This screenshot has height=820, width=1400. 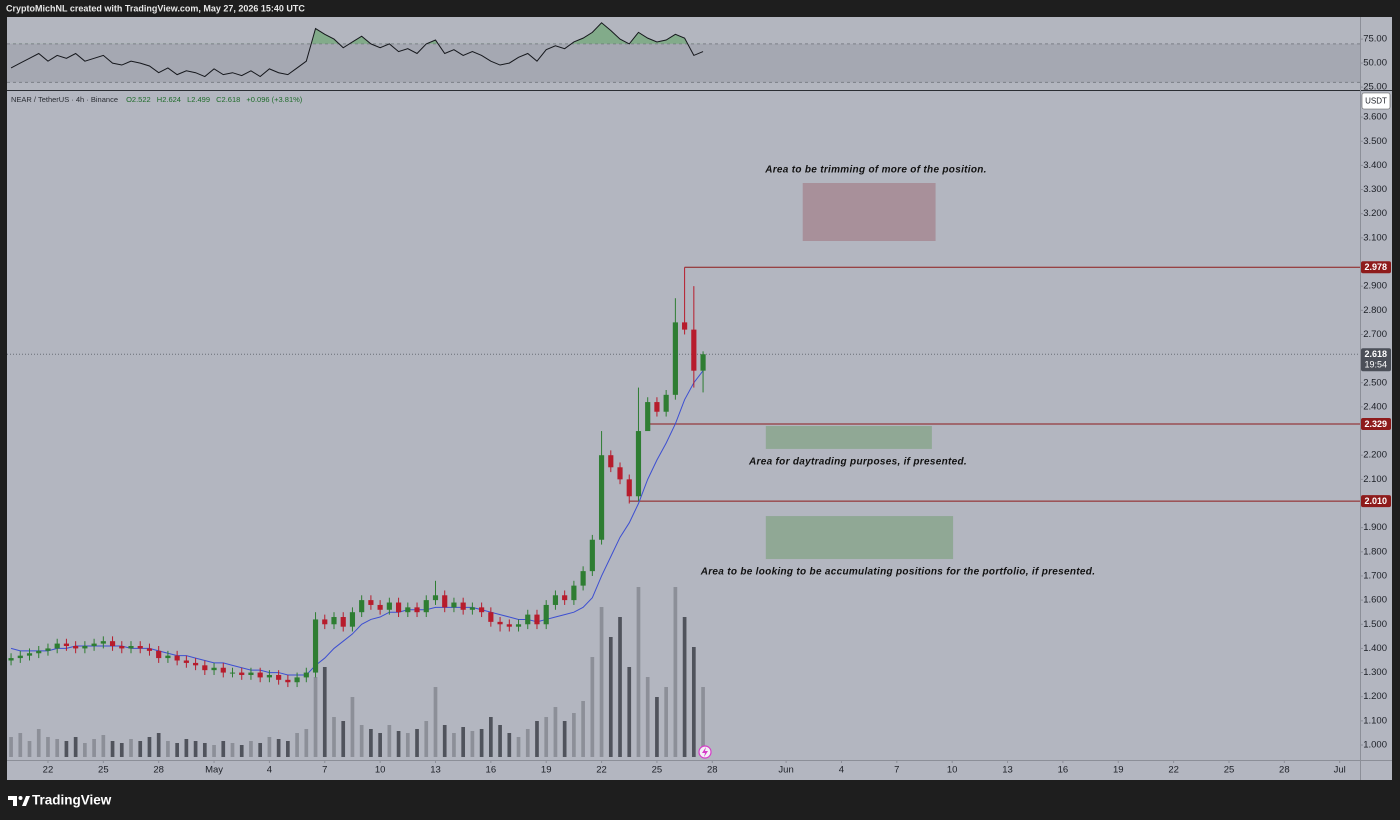 I want to click on volume, so click(x=357, y=672).